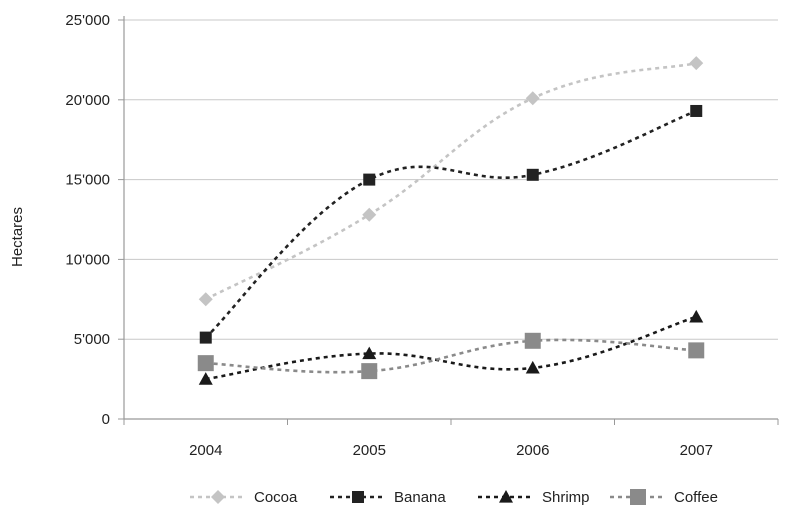 The image size is (791, 519). What do you see at coordinates (87, 100) in the screenshot?
I see `y-tick-label: 20'000` at bounding box center [87, 100].